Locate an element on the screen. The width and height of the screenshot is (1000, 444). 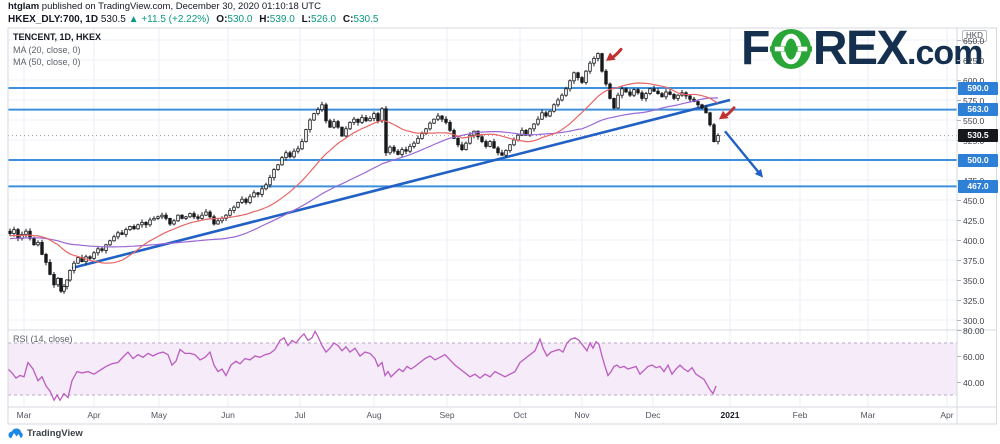
last-price: 530.5 is located at coordinates (113, 19).